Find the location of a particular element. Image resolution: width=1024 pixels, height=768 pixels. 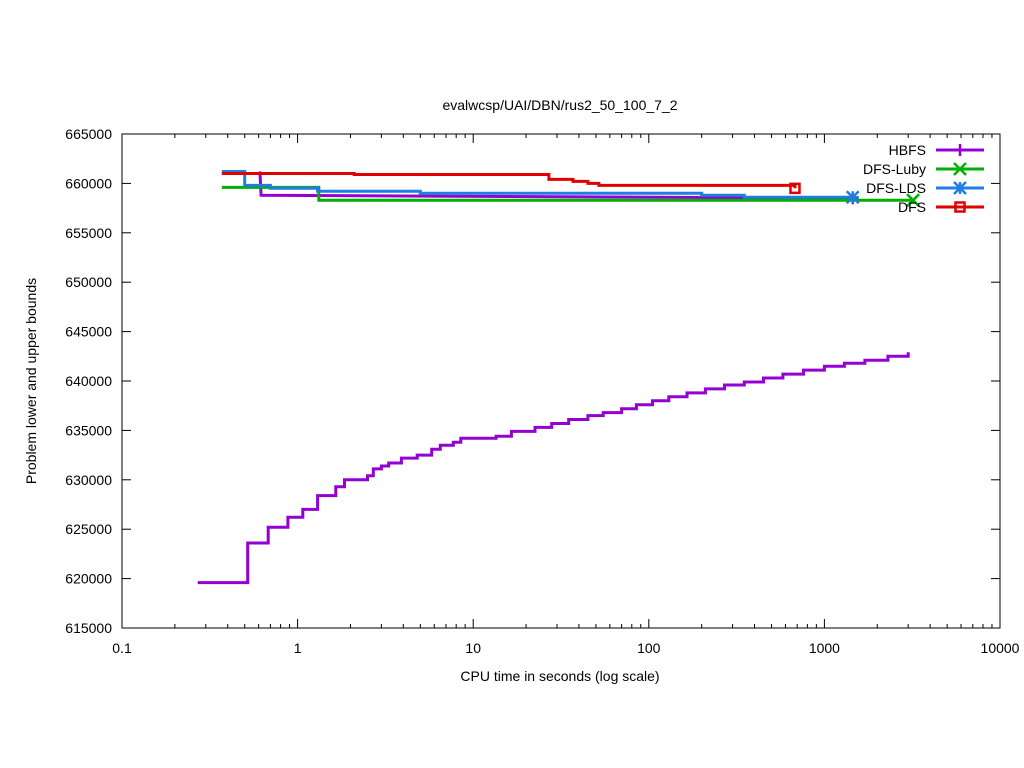

x-tick-label: 0.1 is located at coordinates (122, 648).